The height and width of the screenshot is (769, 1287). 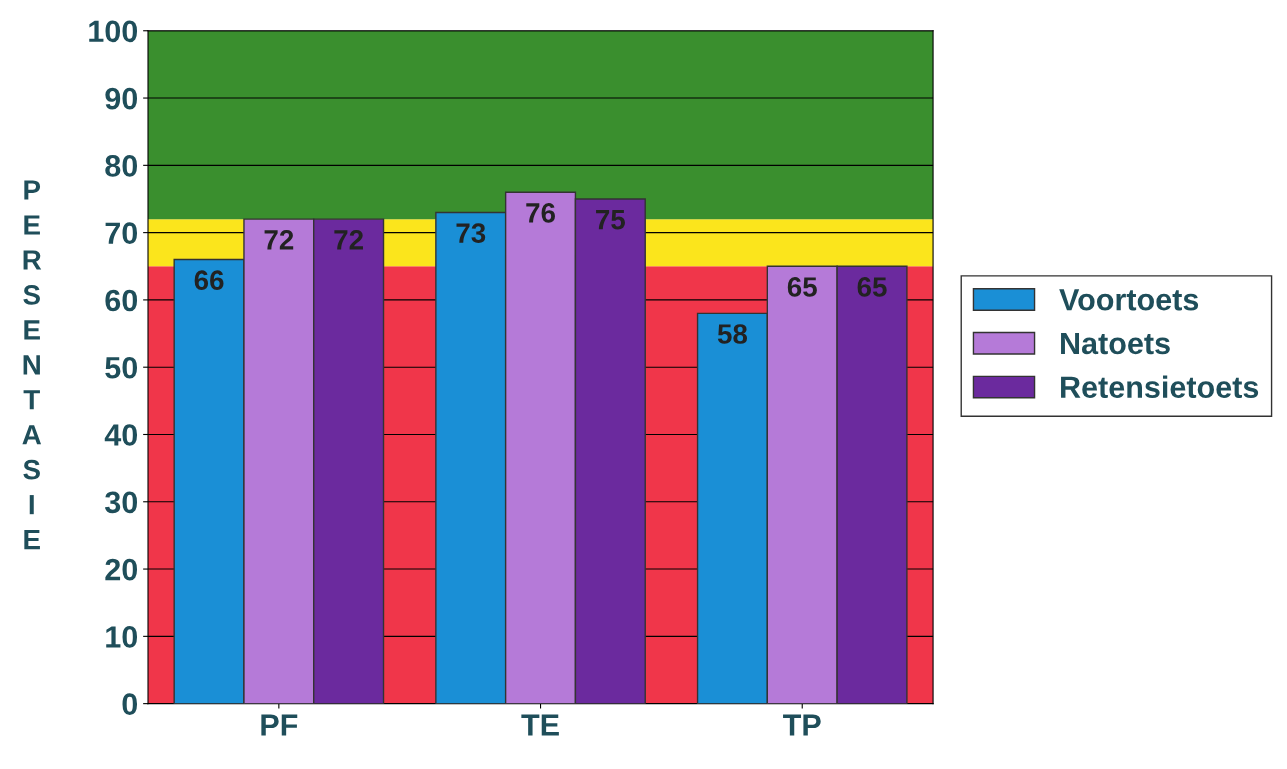 I want to click on y-tick-label: 30, so click(x=121, y=502).